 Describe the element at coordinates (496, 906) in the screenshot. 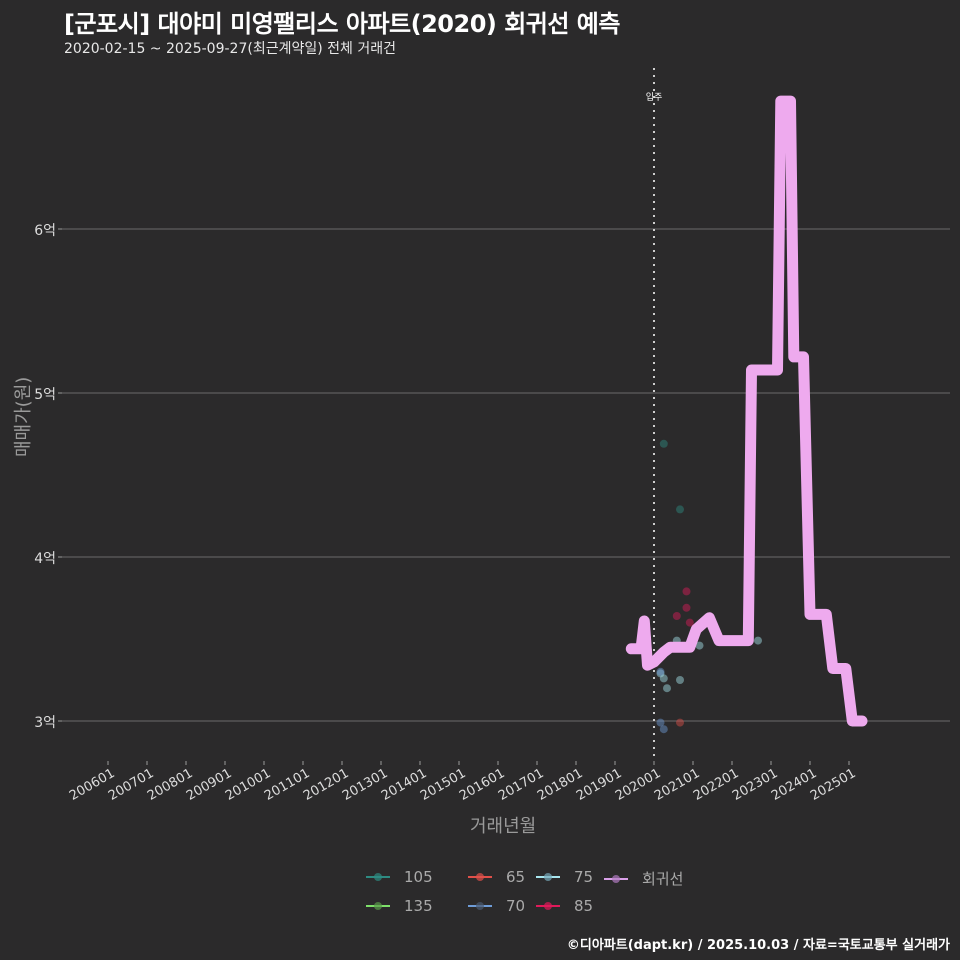

I see `legend-item-70: 70` at that location.